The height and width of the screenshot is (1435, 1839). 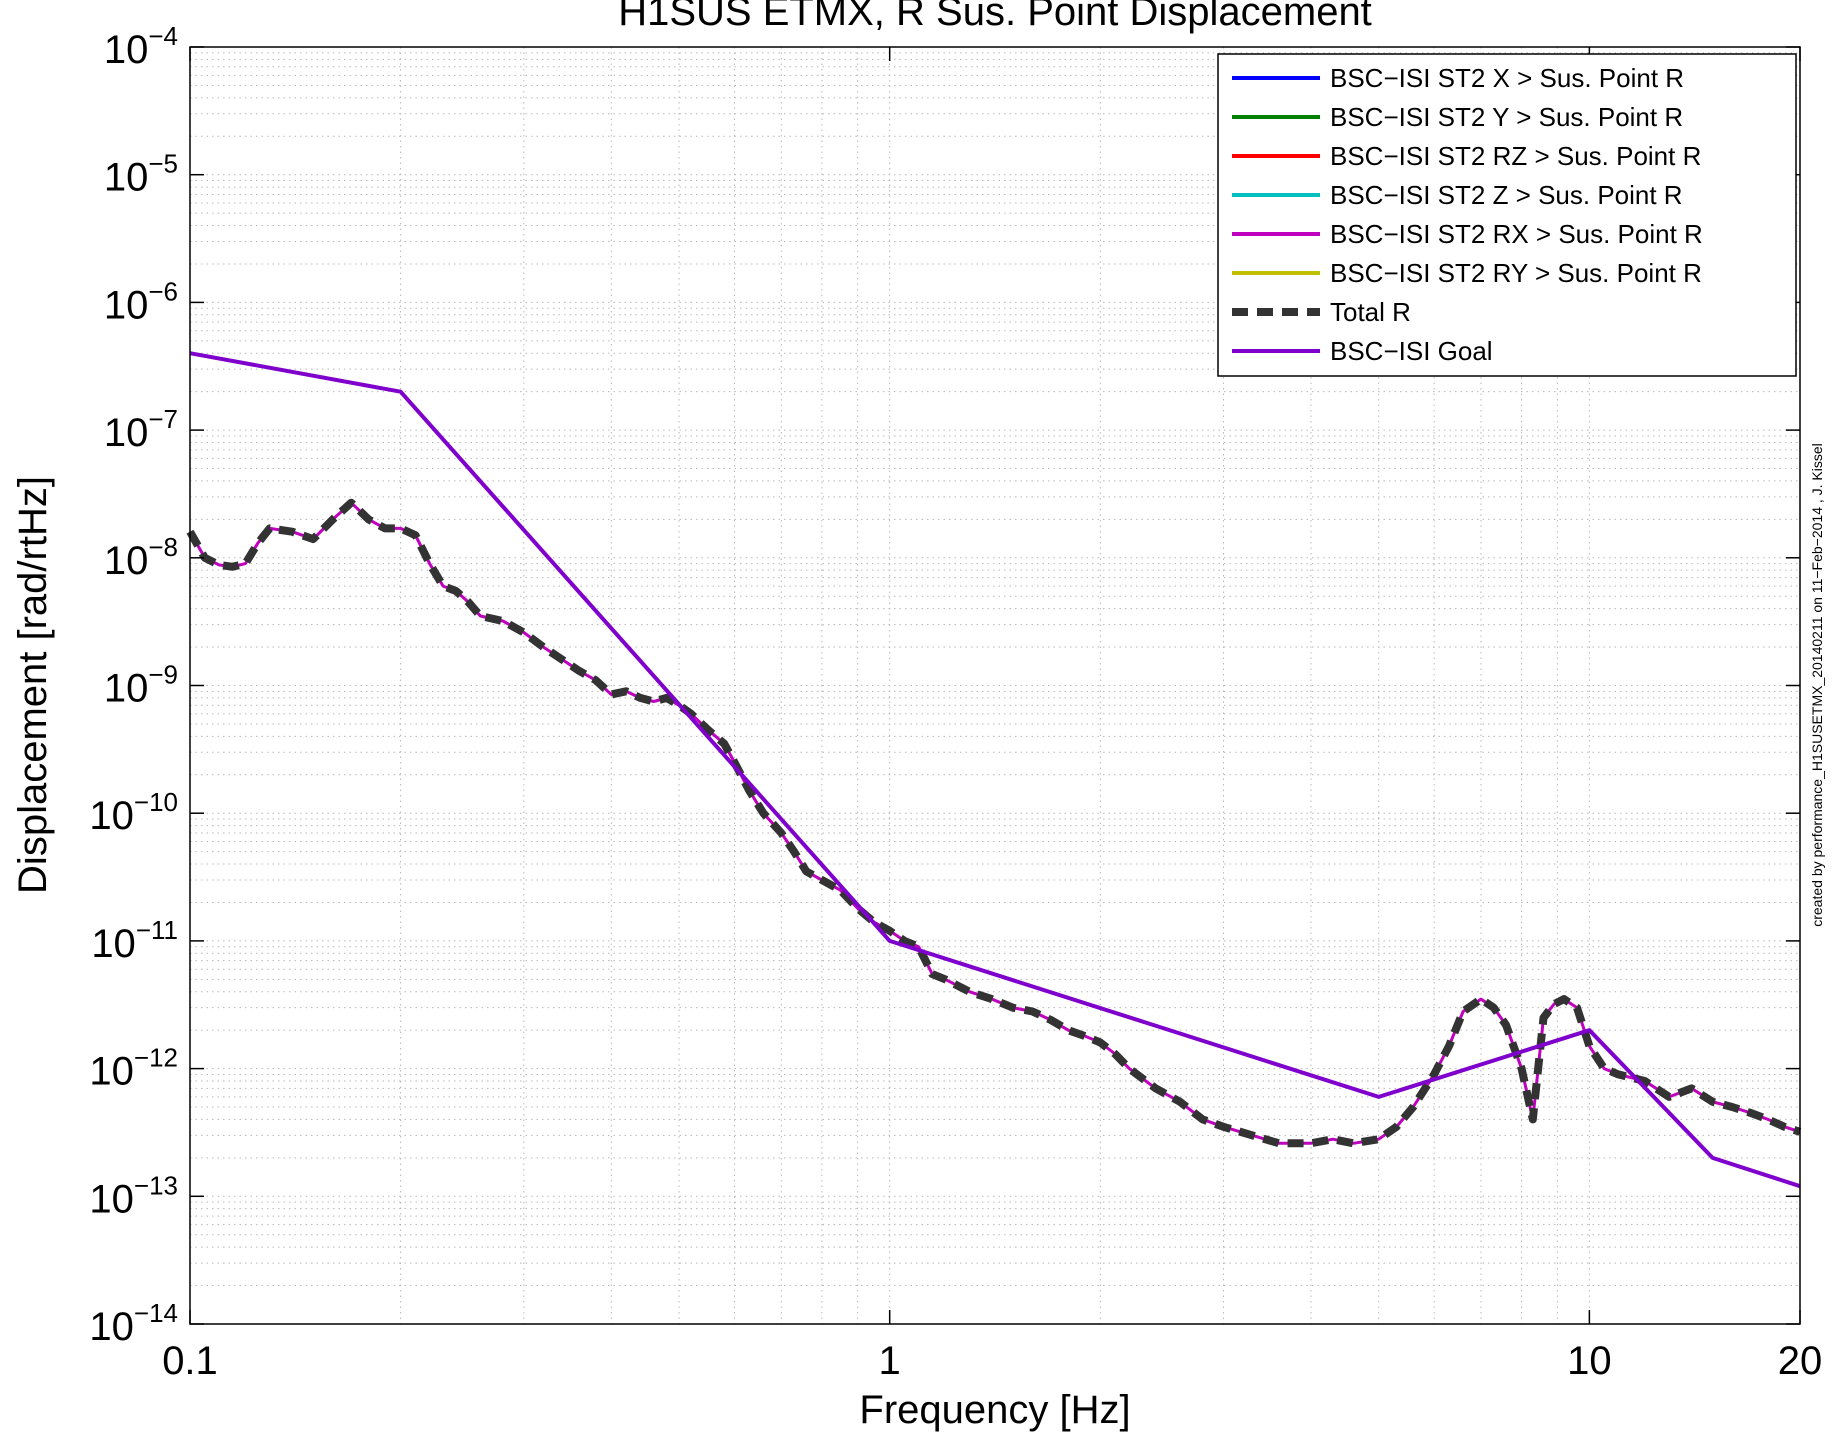 What do you see at coordinates (141, 46) in the screenshot?
I see `y-tick-label: 10⁻⁴` at bounding box center [141, 46].